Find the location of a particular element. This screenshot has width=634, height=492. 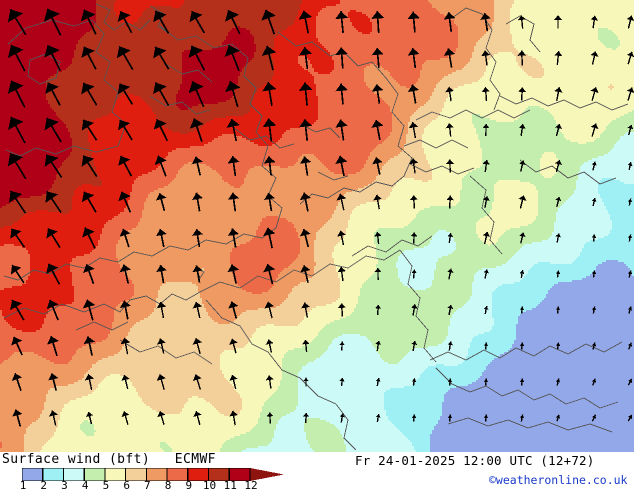

color-scale-tick-4: 4 is located at coordinates (85, 485).